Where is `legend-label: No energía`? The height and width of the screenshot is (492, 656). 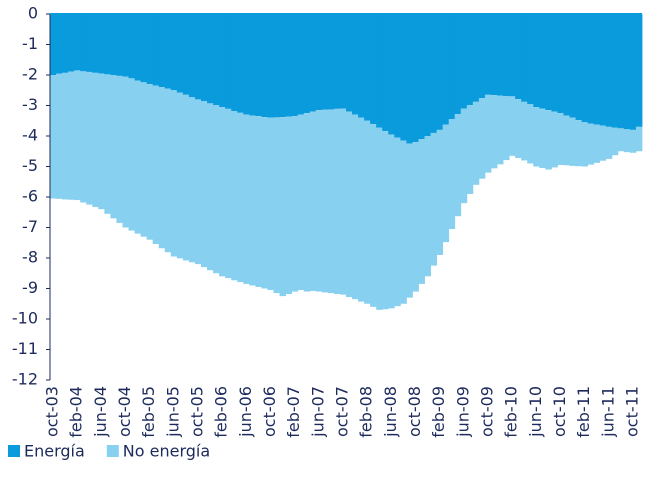 legend-label: No energía is located at coordinates (166, 451).